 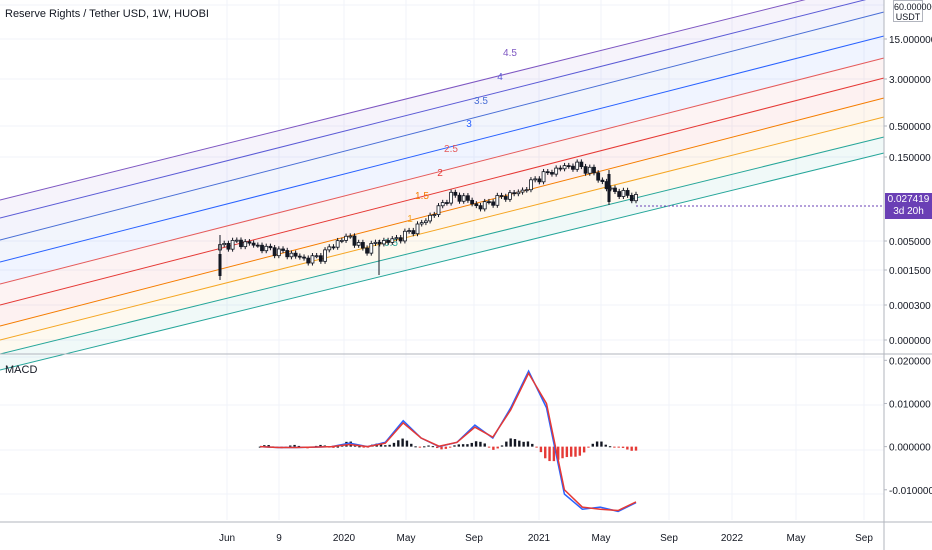 What do you see at coordinates (609, 188) in the screenshot?
I see `candle-body-spike` at bounding box center [609, 188].